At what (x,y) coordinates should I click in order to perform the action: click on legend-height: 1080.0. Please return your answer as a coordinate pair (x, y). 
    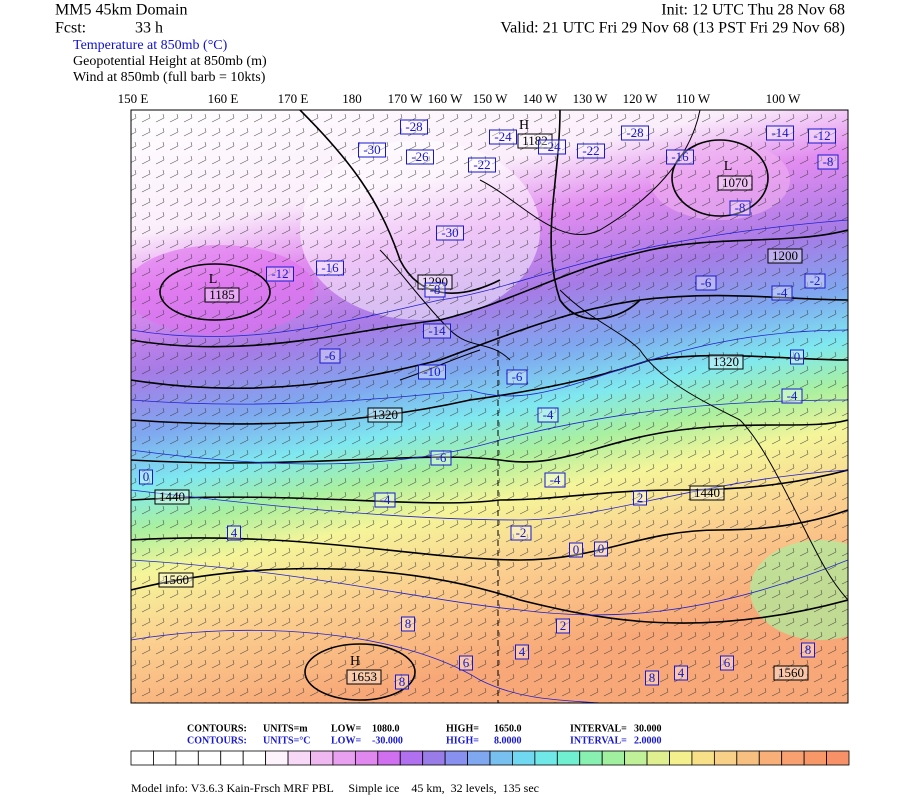
    Looking at the image, I should click on (386, 728).